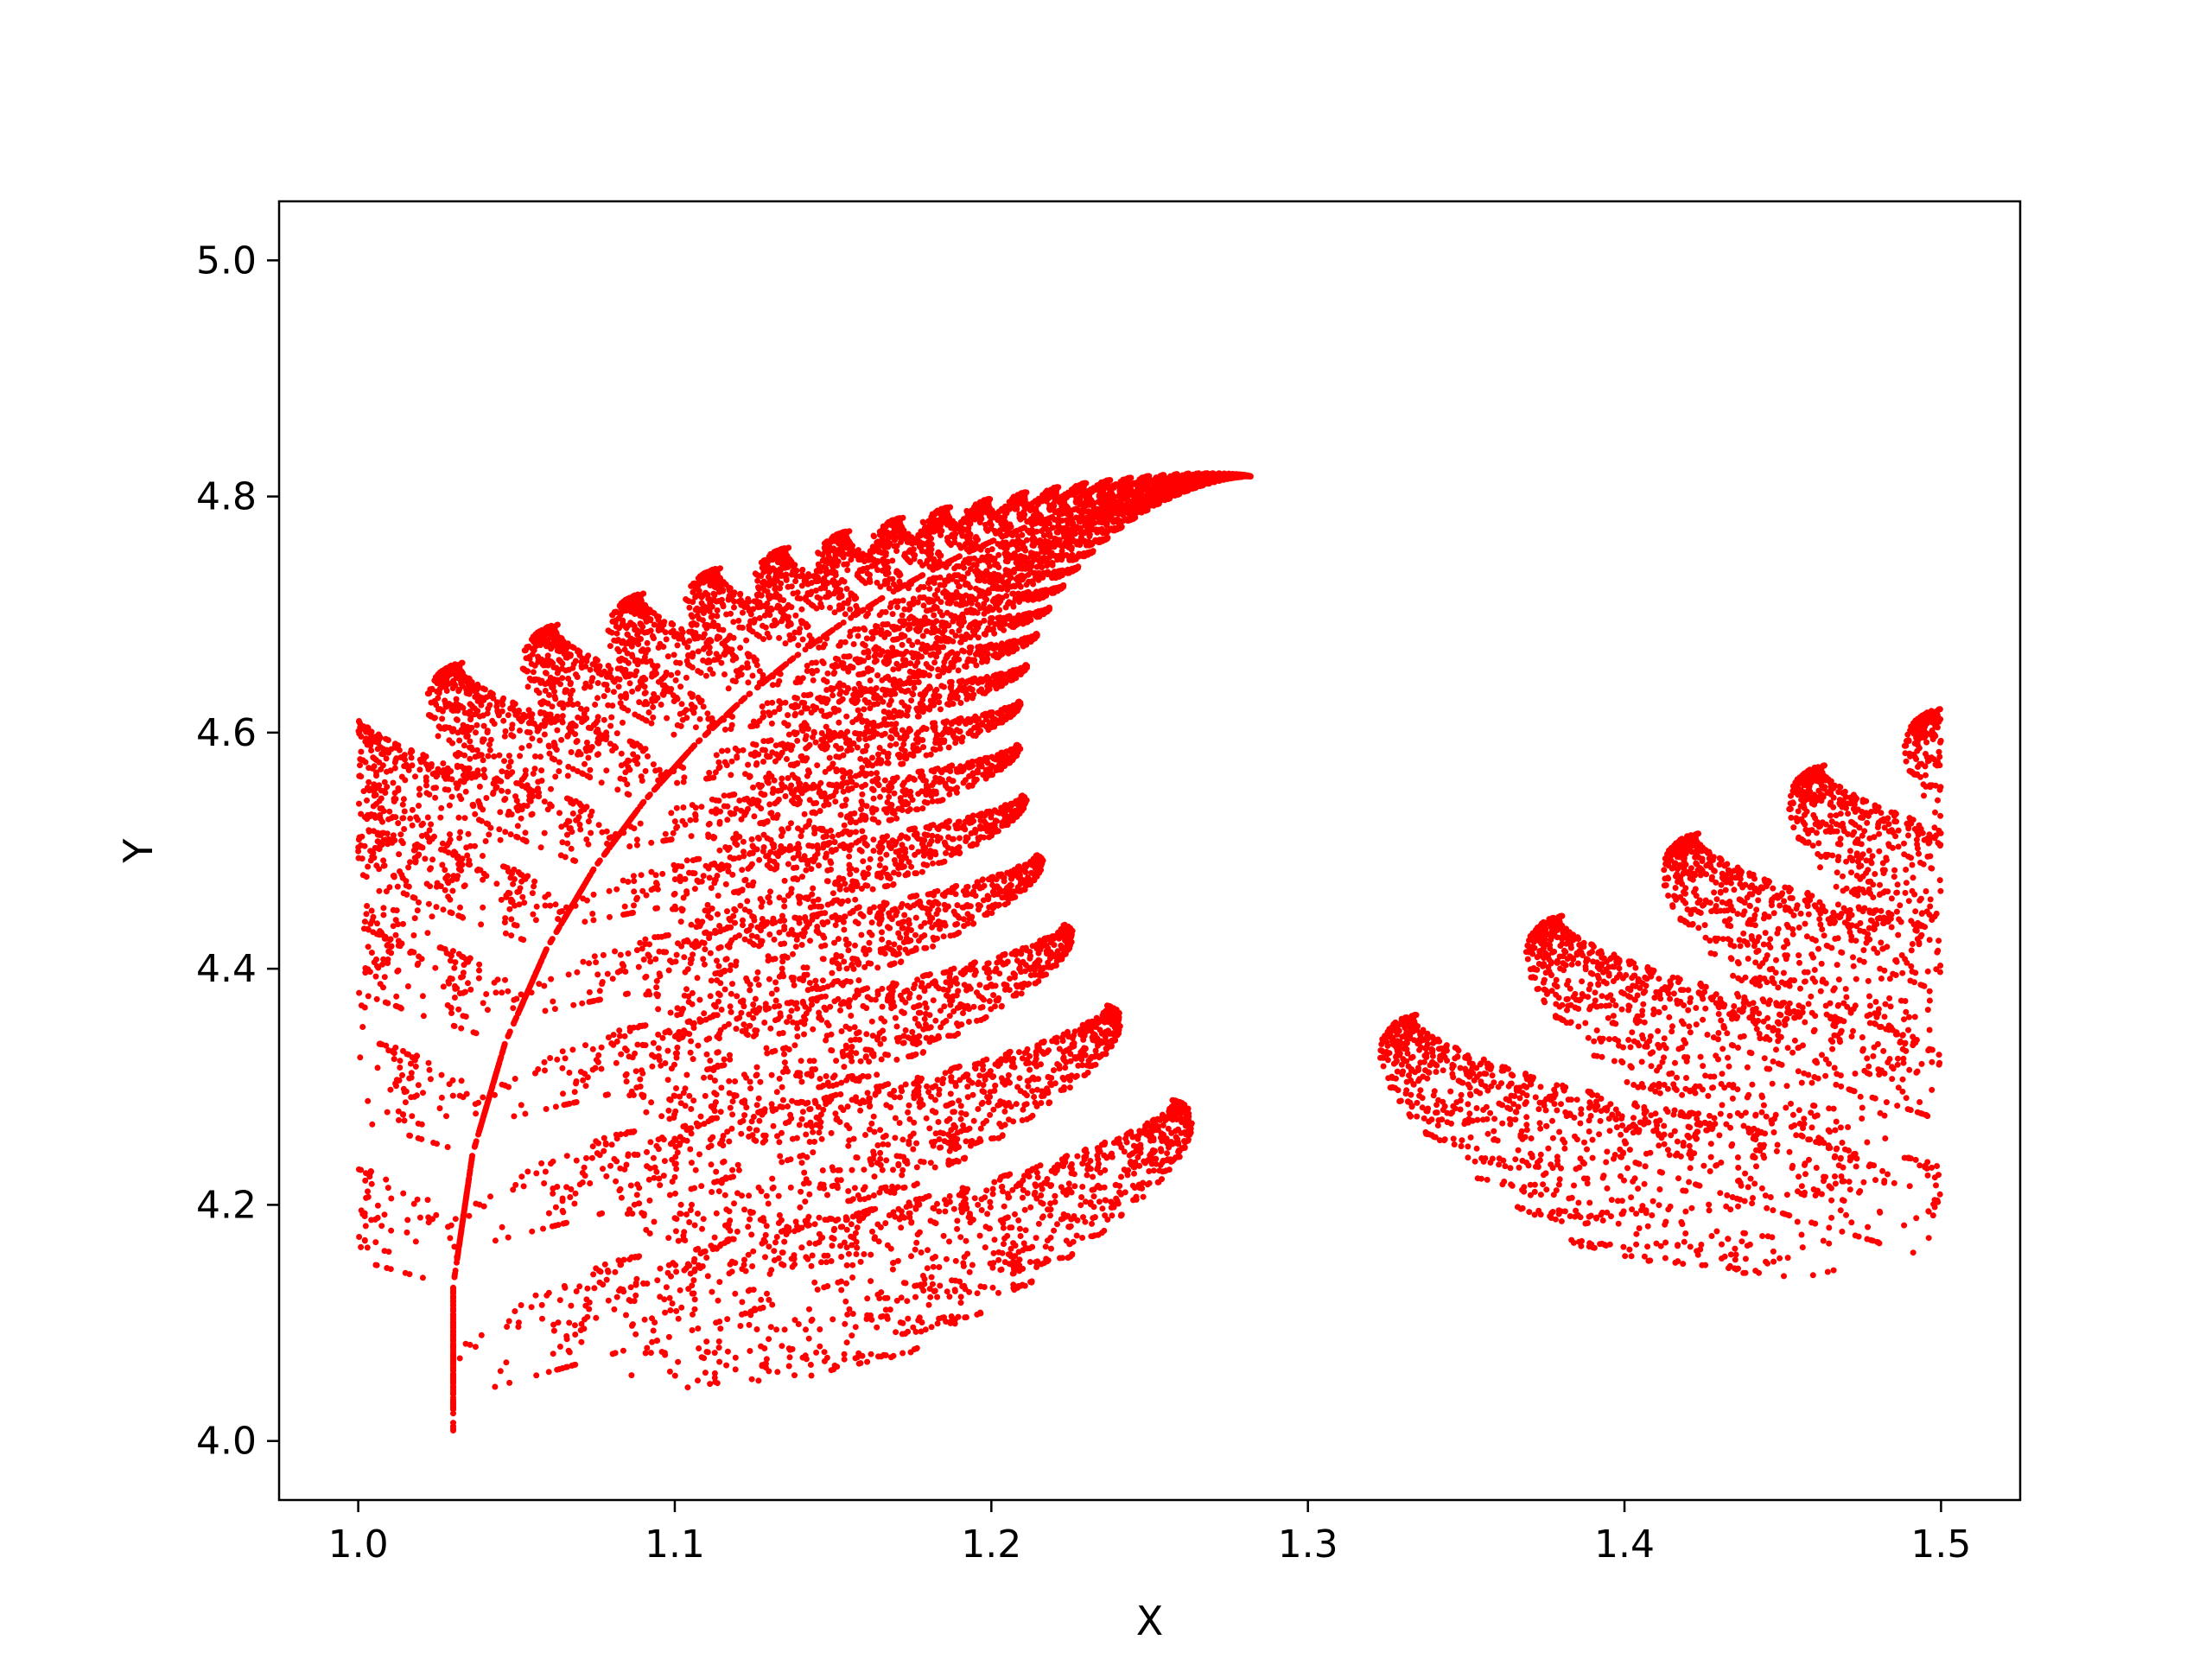 Image resolution: width=2212 pixels, height=1659 pixels. Describe the element at coordinates (1624, 1544) in the screenshot. I see `x-tick-label: 1.4` at that location.